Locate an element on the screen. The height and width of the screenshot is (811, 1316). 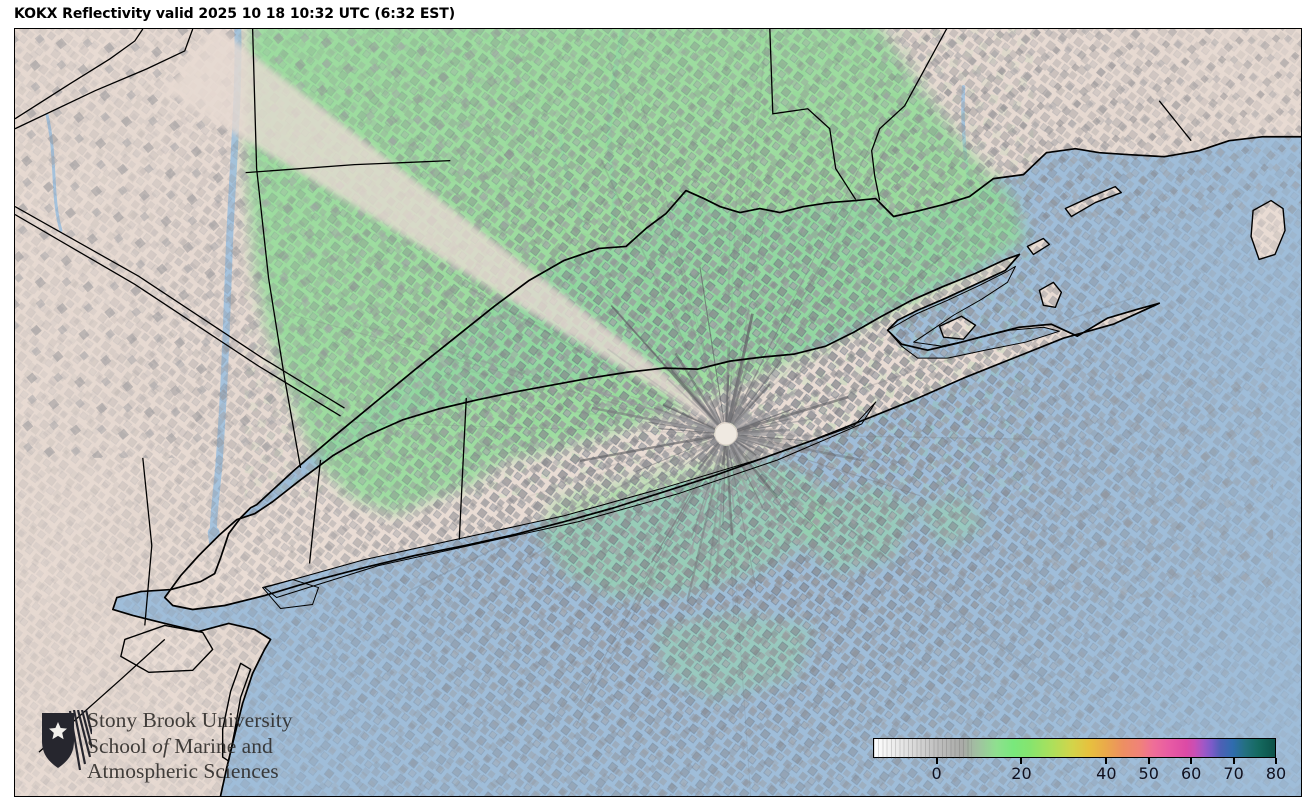
reflectivity-colorbar: 0 20 40 50 60 70 80 is located at coordinates (1079, 761).